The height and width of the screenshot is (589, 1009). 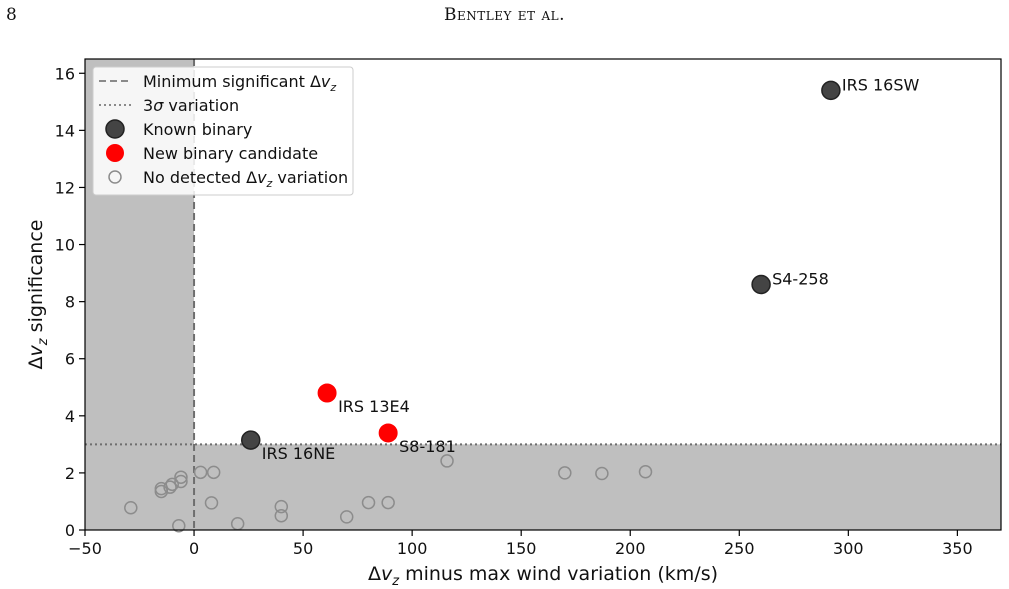 What do you see at coordinates (957, 548) in the screenshot?
I see `x-tick-label: 350` at bounding box center [957, 548].